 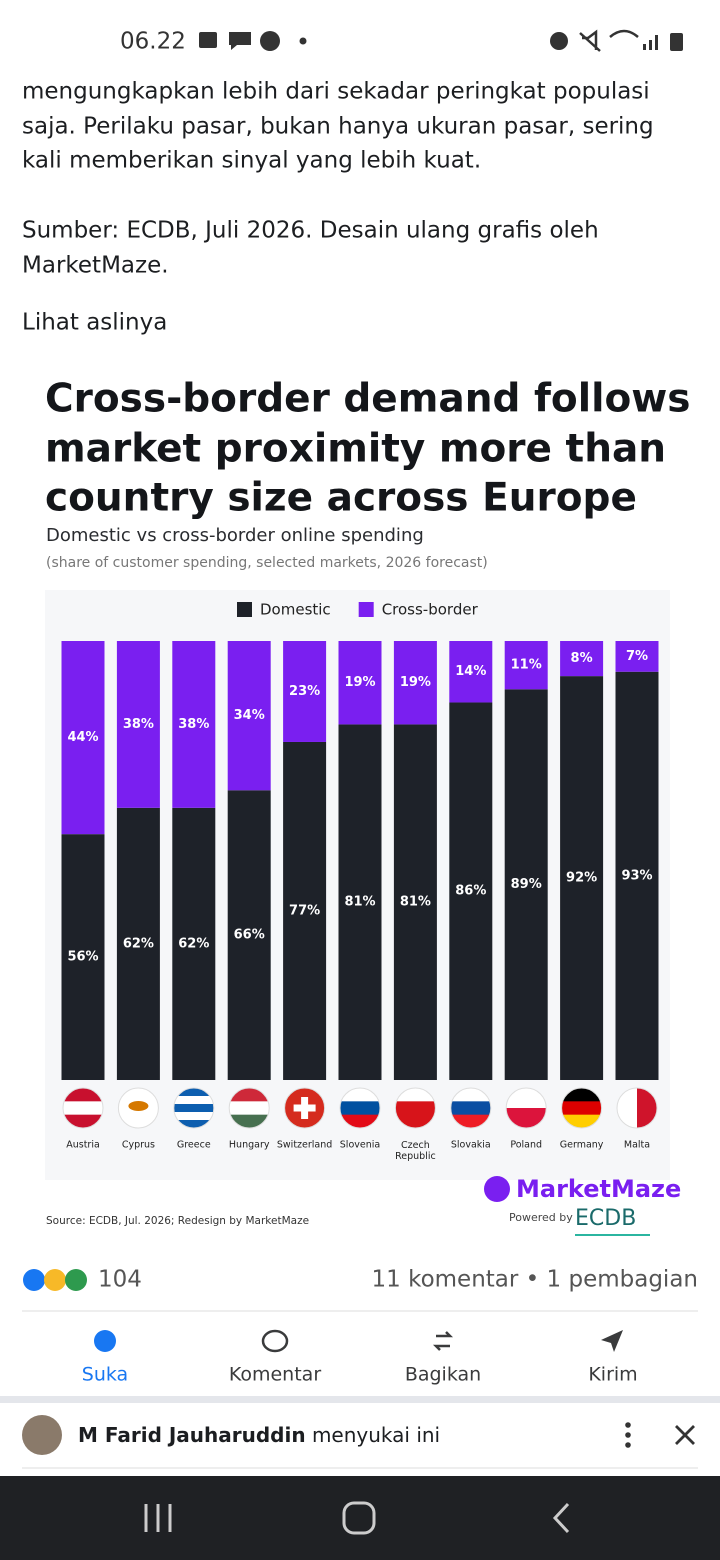 I want to click on reaction-count: 104, so click(x=120, y=1280).